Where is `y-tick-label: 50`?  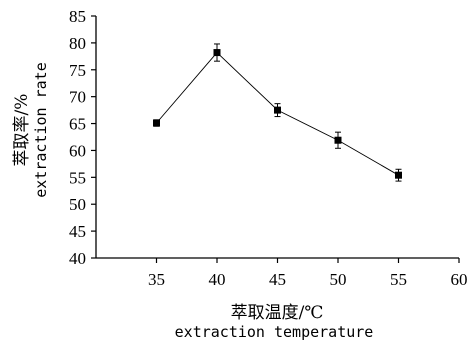
y-tick-label: 50 is located at coordinates (77, 204).